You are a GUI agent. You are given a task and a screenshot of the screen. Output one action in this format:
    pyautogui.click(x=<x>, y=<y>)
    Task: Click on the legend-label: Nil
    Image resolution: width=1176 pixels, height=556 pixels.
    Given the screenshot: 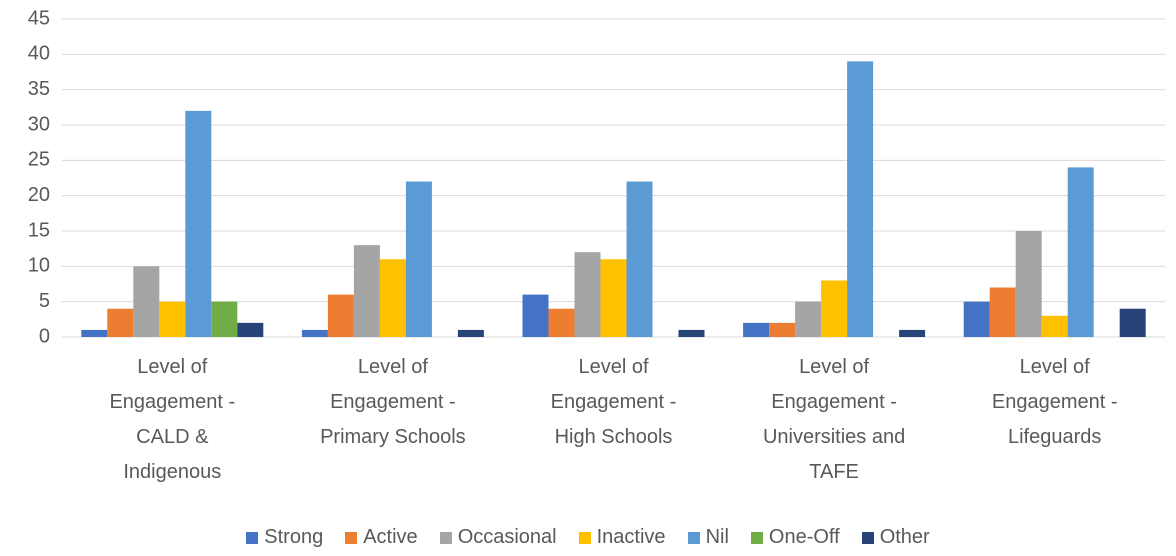 What is the action you would take?
    pyautogui.click(x=717, y=537)
    